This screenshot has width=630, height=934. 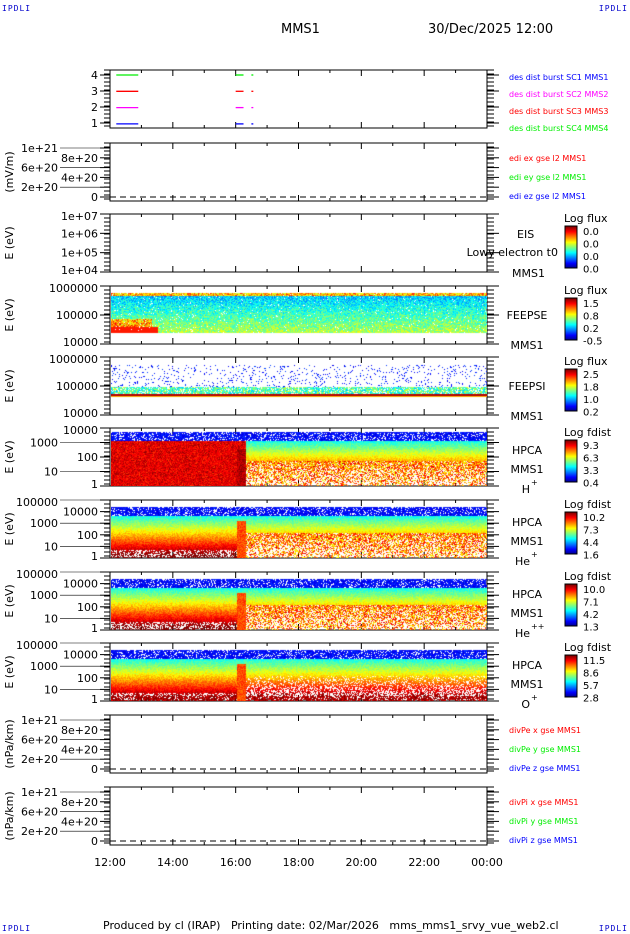 What do you see at coordinates (586, 361) in the screenshot?
I see `colorbar-title: Log flux` at bounding box center [586, 361].